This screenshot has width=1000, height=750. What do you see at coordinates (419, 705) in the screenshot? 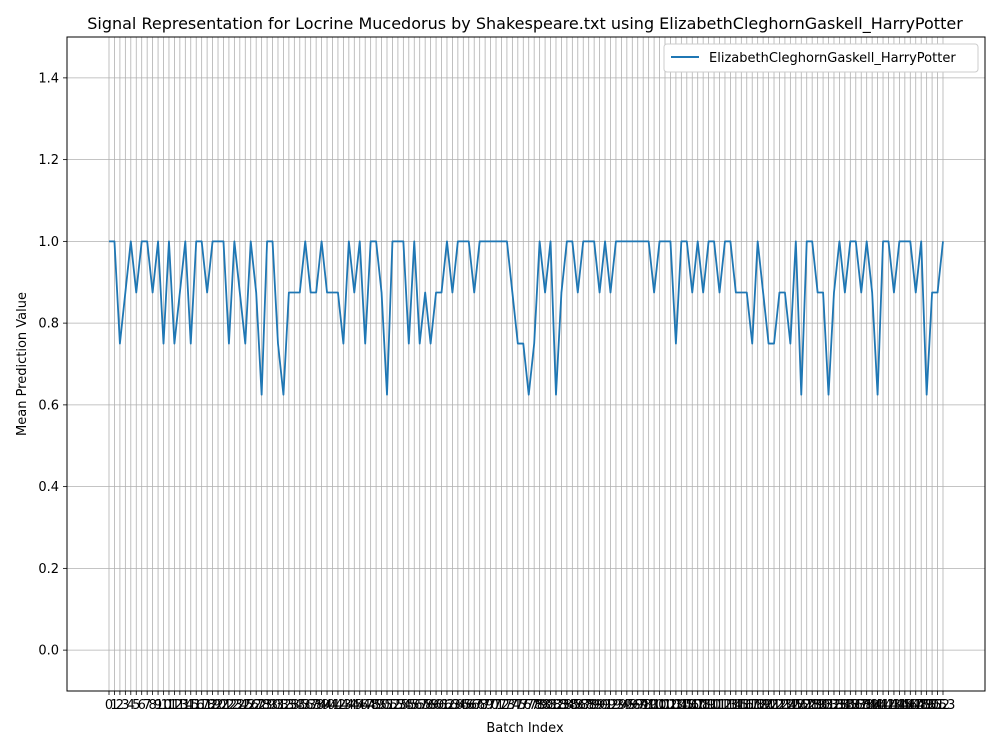
I see `x-tick-label: 57` at bounding box center [419, 705].